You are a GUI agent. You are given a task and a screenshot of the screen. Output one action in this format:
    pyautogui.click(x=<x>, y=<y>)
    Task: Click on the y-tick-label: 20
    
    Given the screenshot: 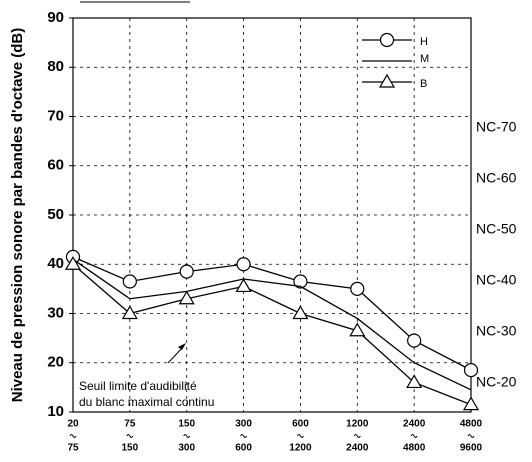 What is the action you would take?
    pyautogui.click(x=55, y=362)
    